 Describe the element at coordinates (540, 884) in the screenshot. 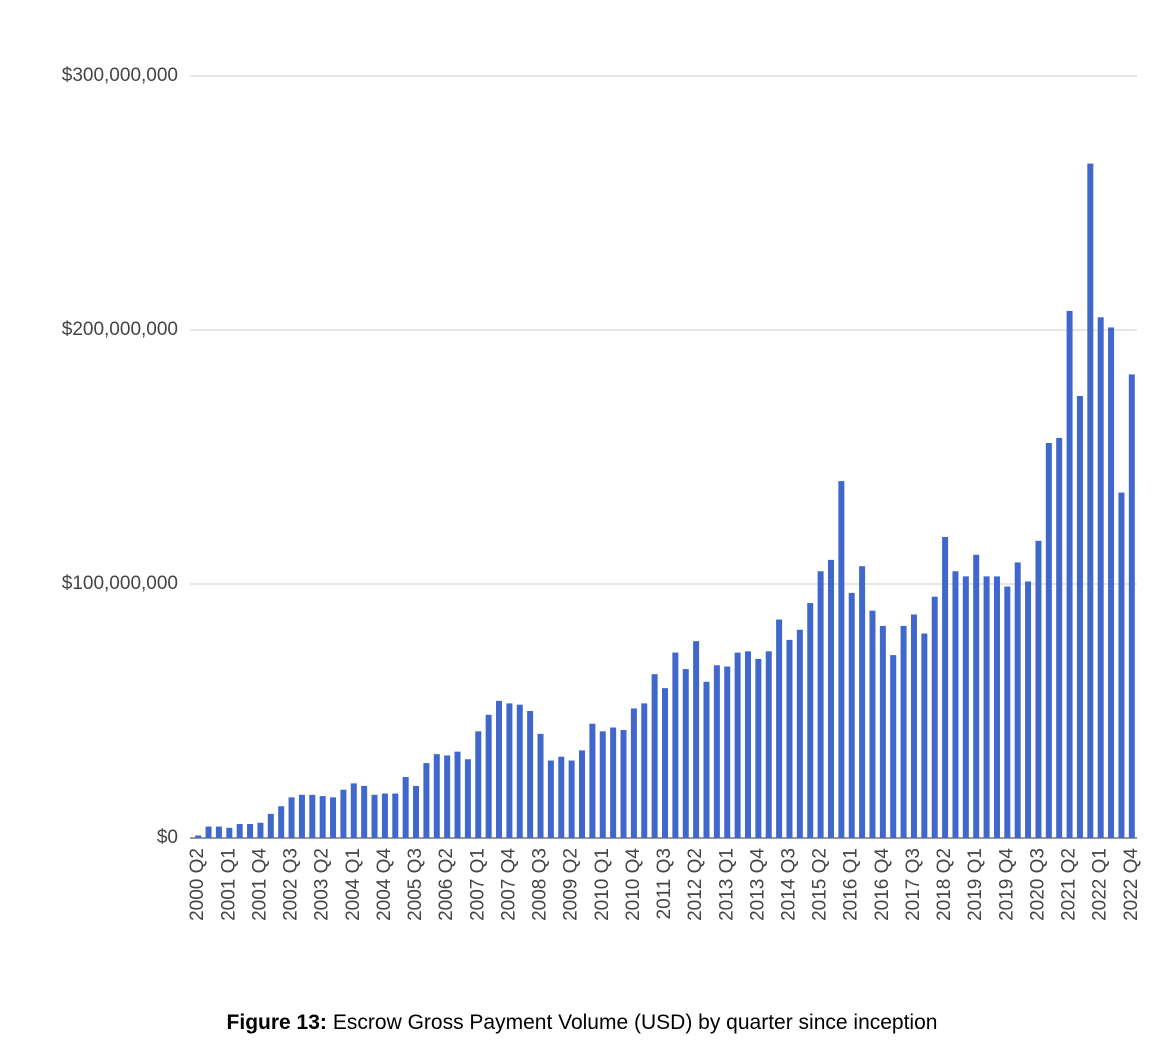

I see `x-tick-label: 2008 Q3` at that location.